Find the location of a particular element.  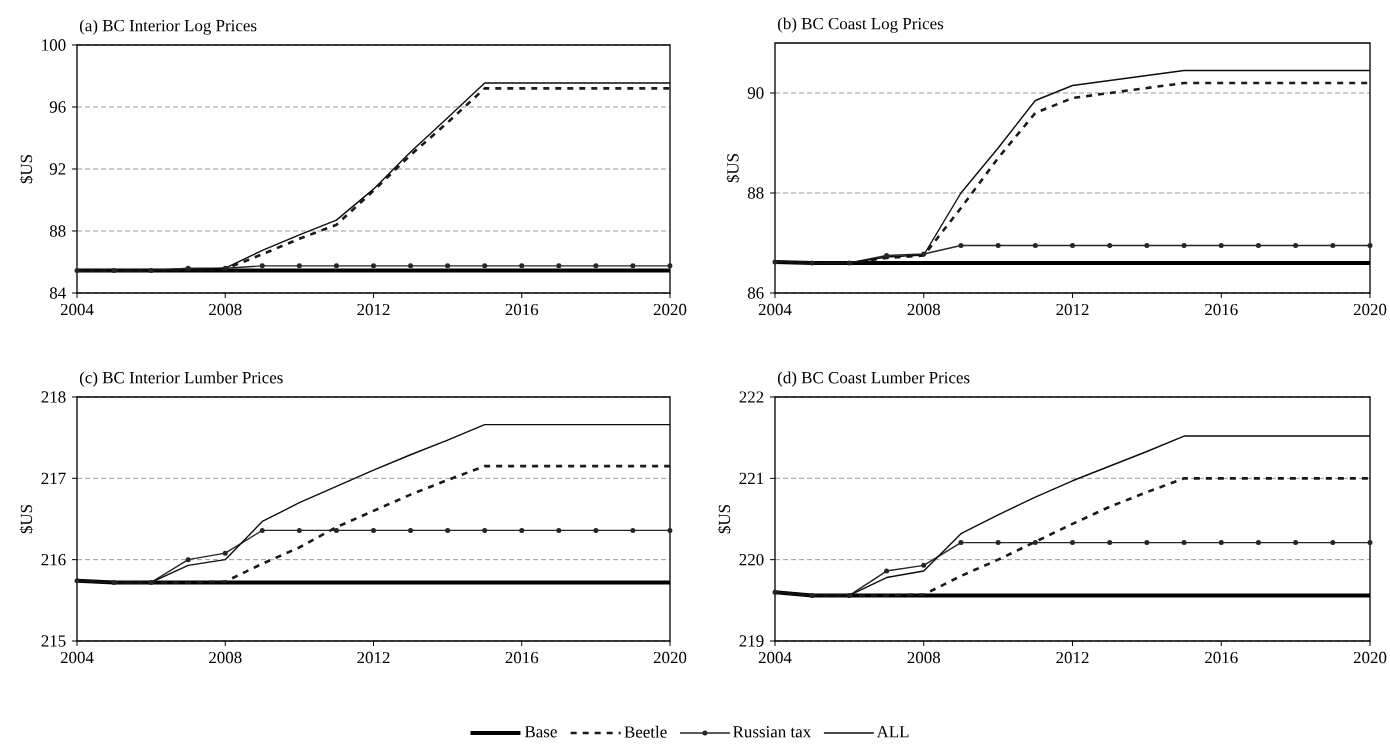

legend-label: ALL is located at coordinates (892, 732).